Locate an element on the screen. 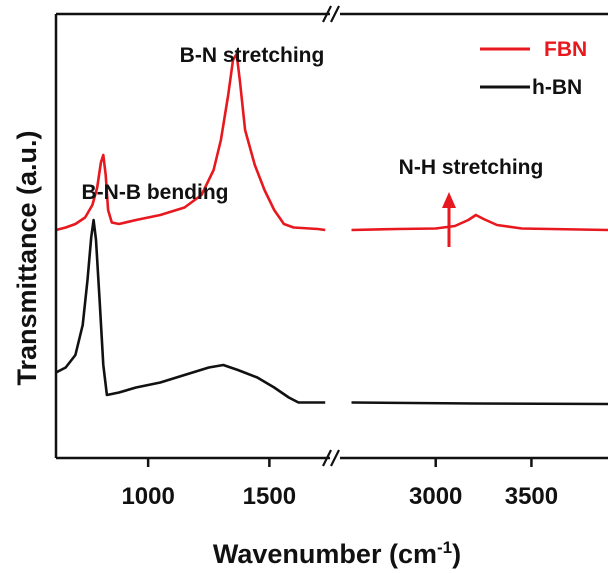  legend: FBN h-BN is located at coordinates (533, 68).